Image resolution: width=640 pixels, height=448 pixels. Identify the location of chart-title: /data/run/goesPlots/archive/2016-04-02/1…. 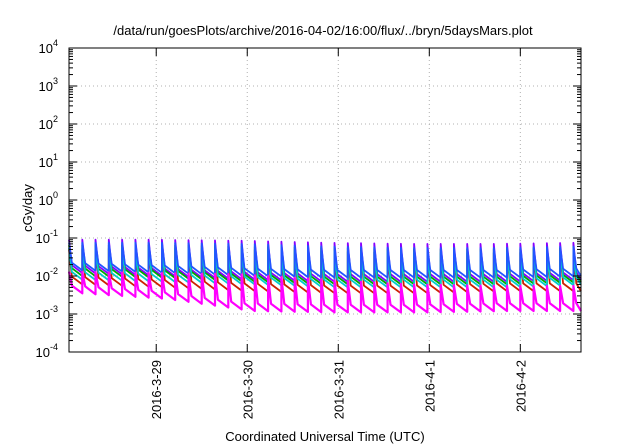
(323, 30).